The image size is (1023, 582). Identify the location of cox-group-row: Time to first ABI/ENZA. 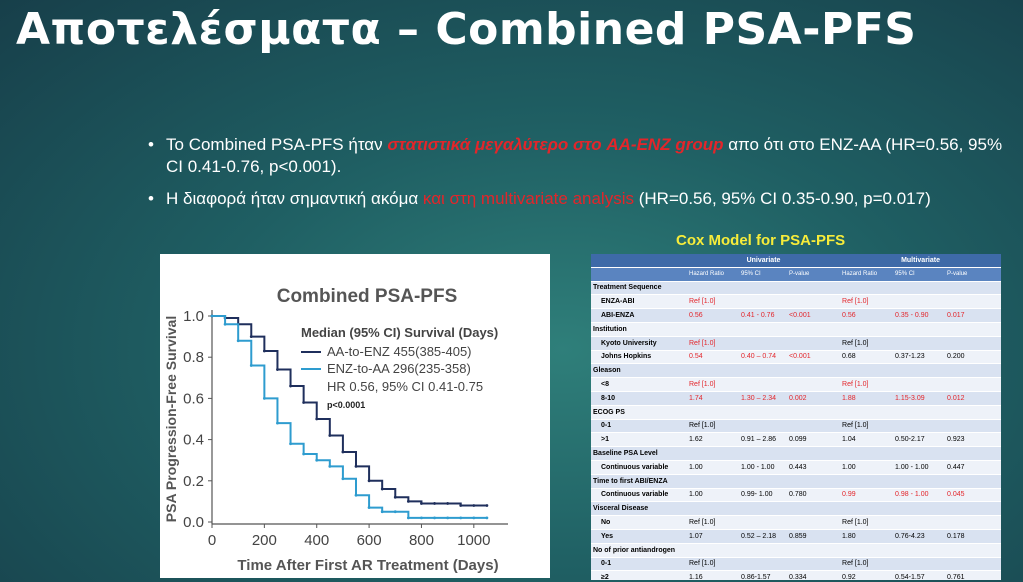
(796, 481).